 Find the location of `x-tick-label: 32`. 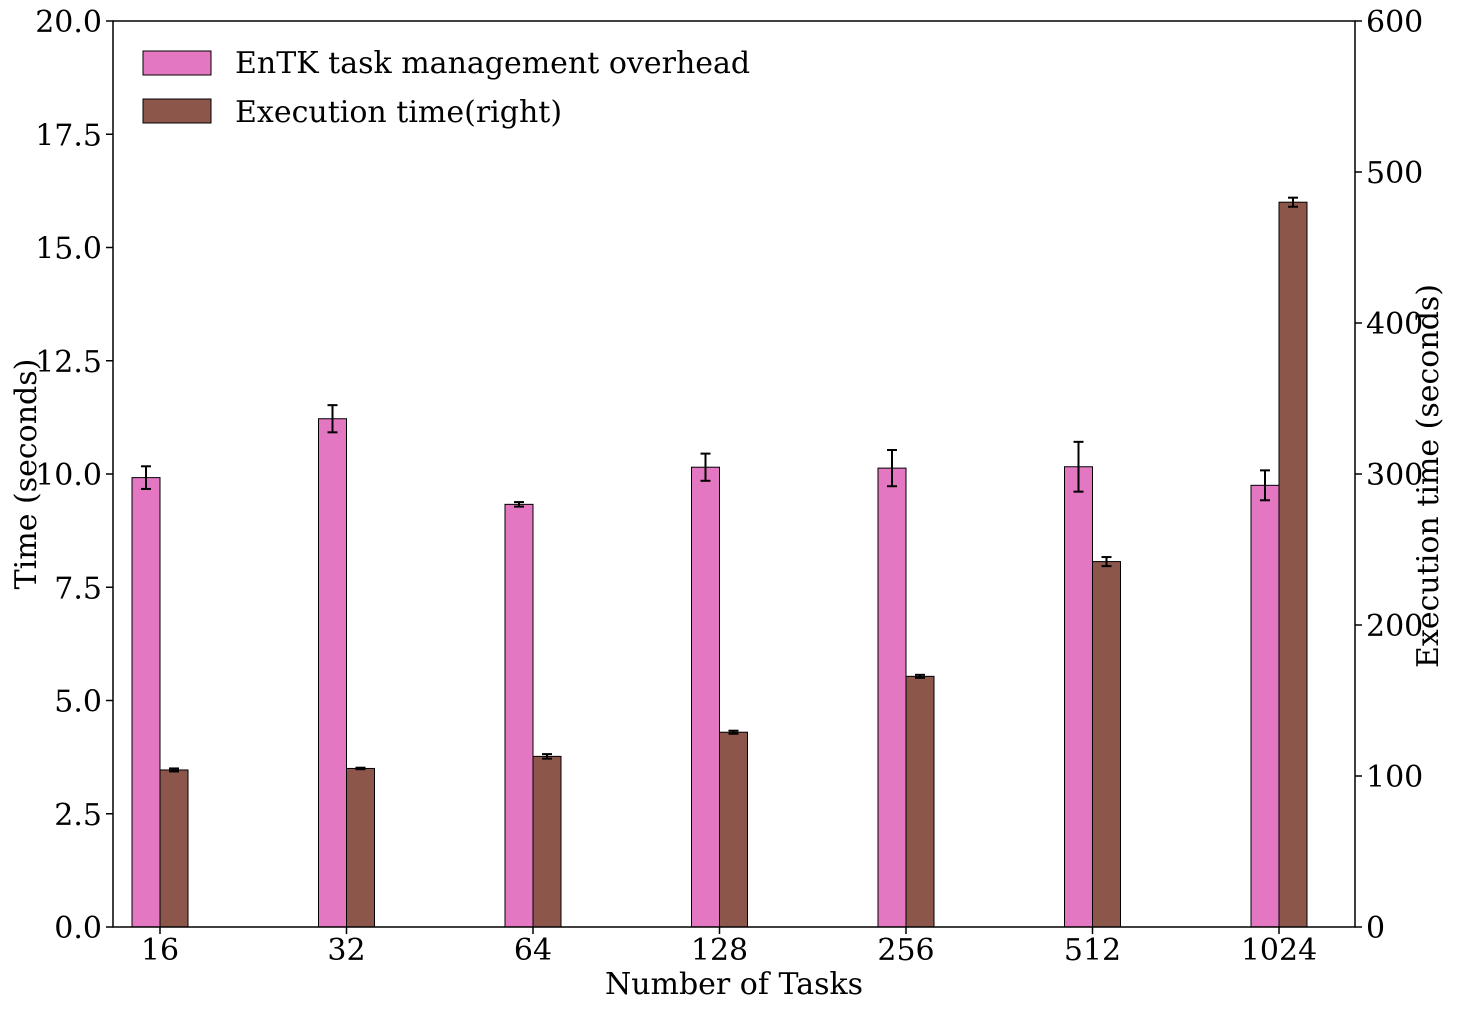

x-tick-label: 32 is located at coordinates (346, 950).